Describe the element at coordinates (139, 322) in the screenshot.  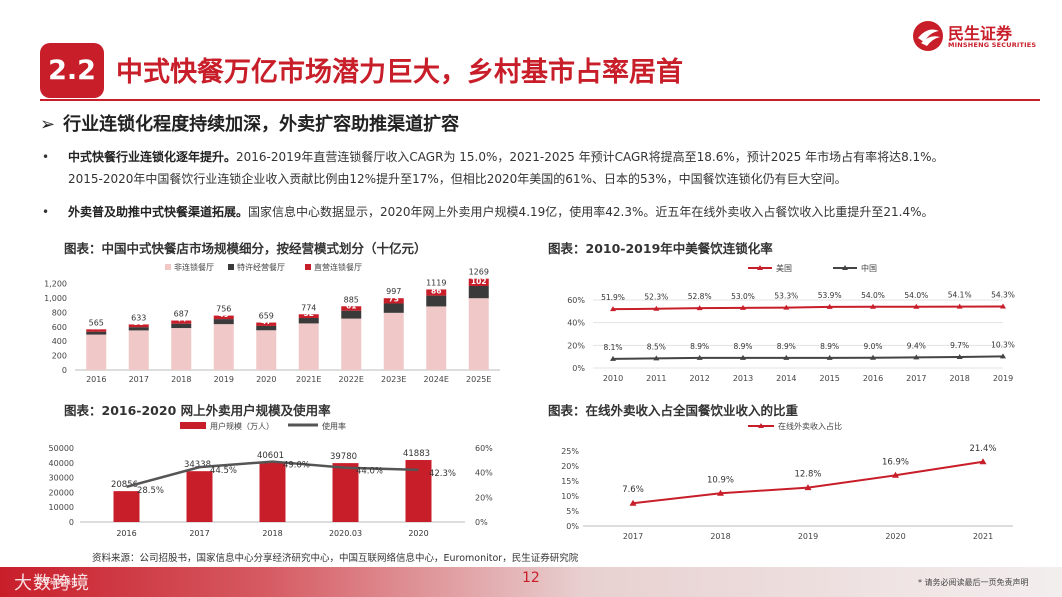
I see `bar-value-label: 38` at that location.